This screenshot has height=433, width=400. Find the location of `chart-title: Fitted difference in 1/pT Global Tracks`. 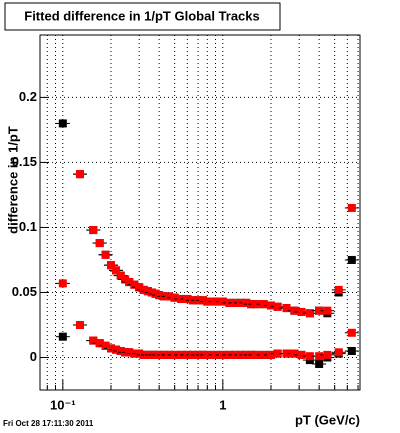

chart-title: Fitted difference in 1/pT Global Tracks is located at coordinates (142, 15).